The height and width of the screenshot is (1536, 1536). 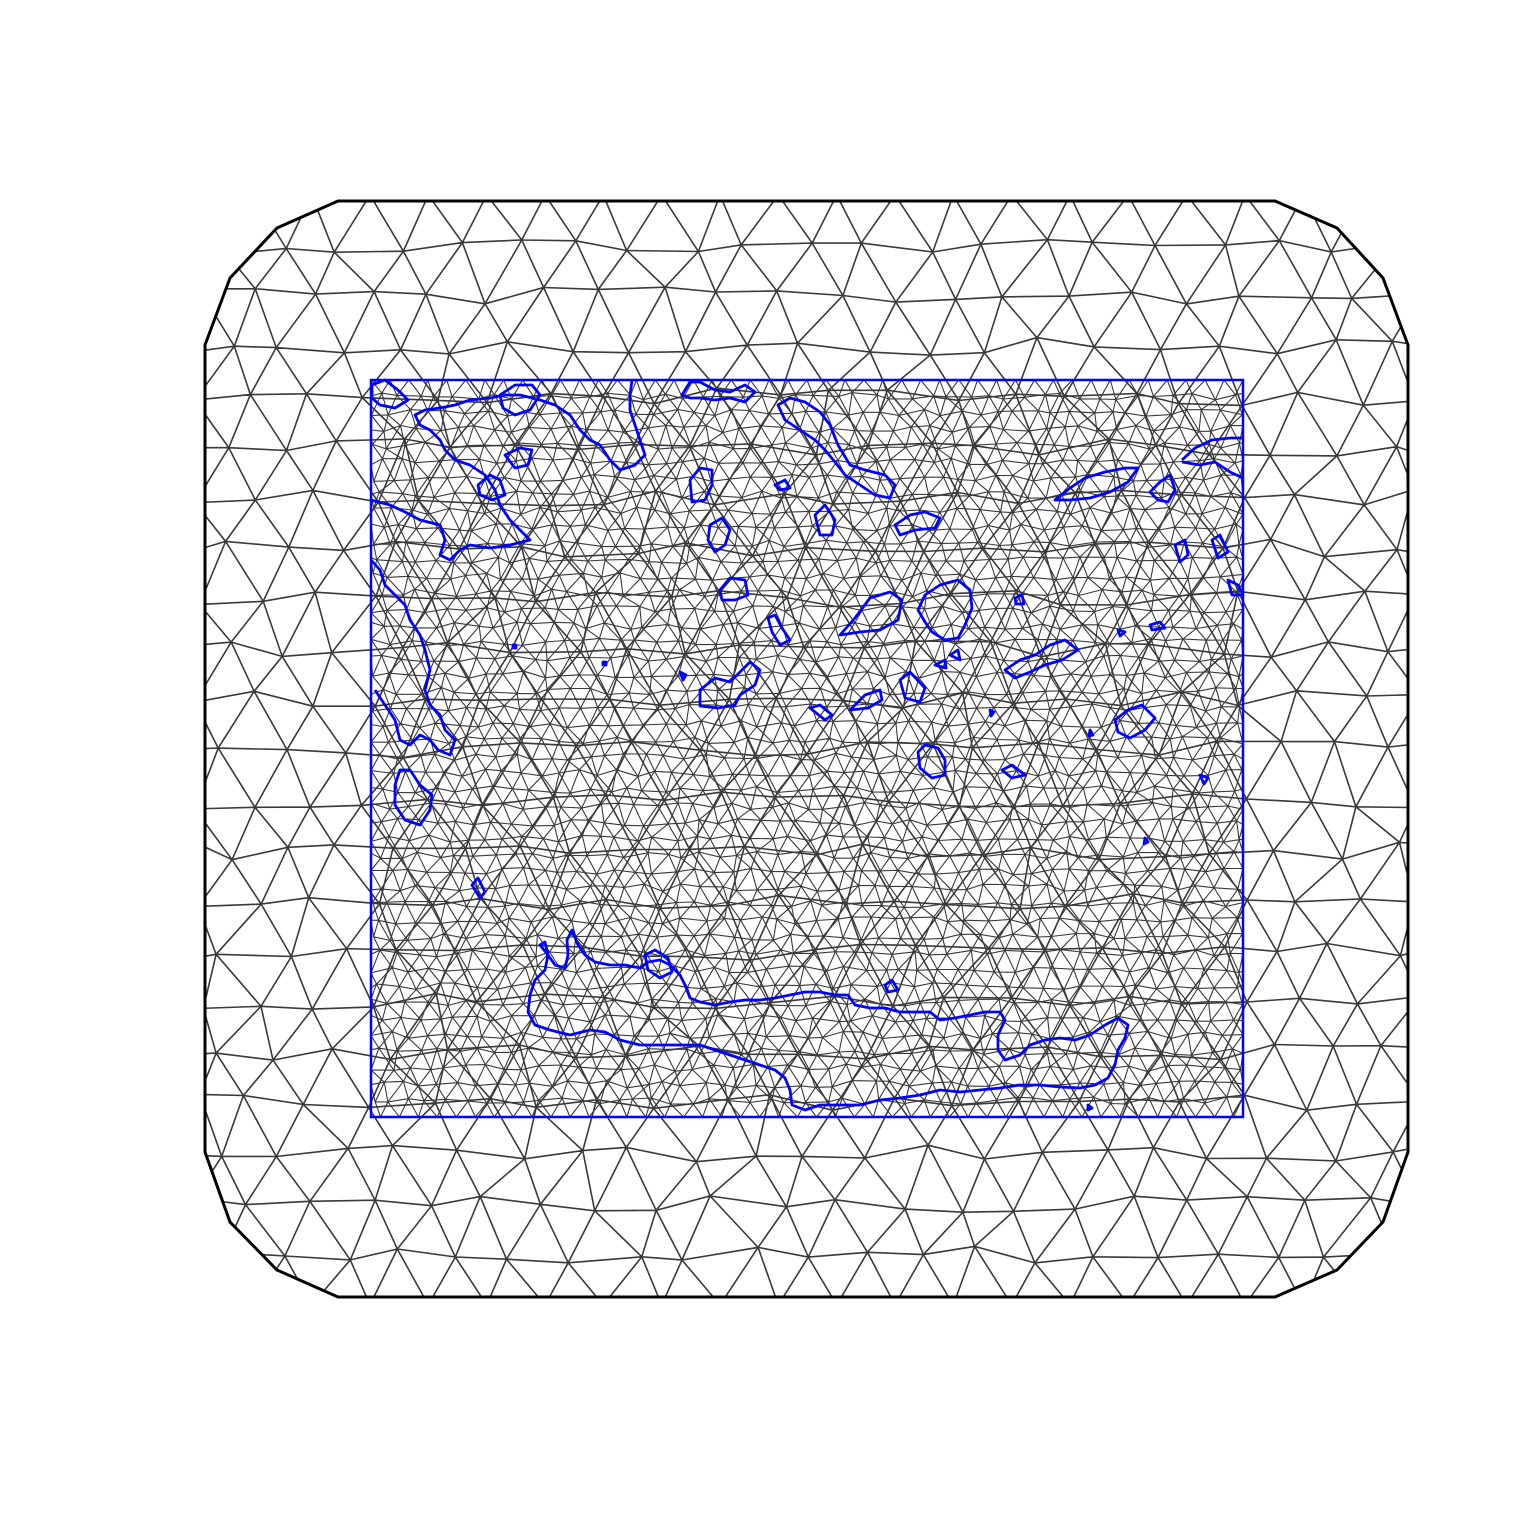 What do you see at coordinates (828, 1020) in the screenshot?
I see `coastline-crete` at bounding box center [828, 1020].